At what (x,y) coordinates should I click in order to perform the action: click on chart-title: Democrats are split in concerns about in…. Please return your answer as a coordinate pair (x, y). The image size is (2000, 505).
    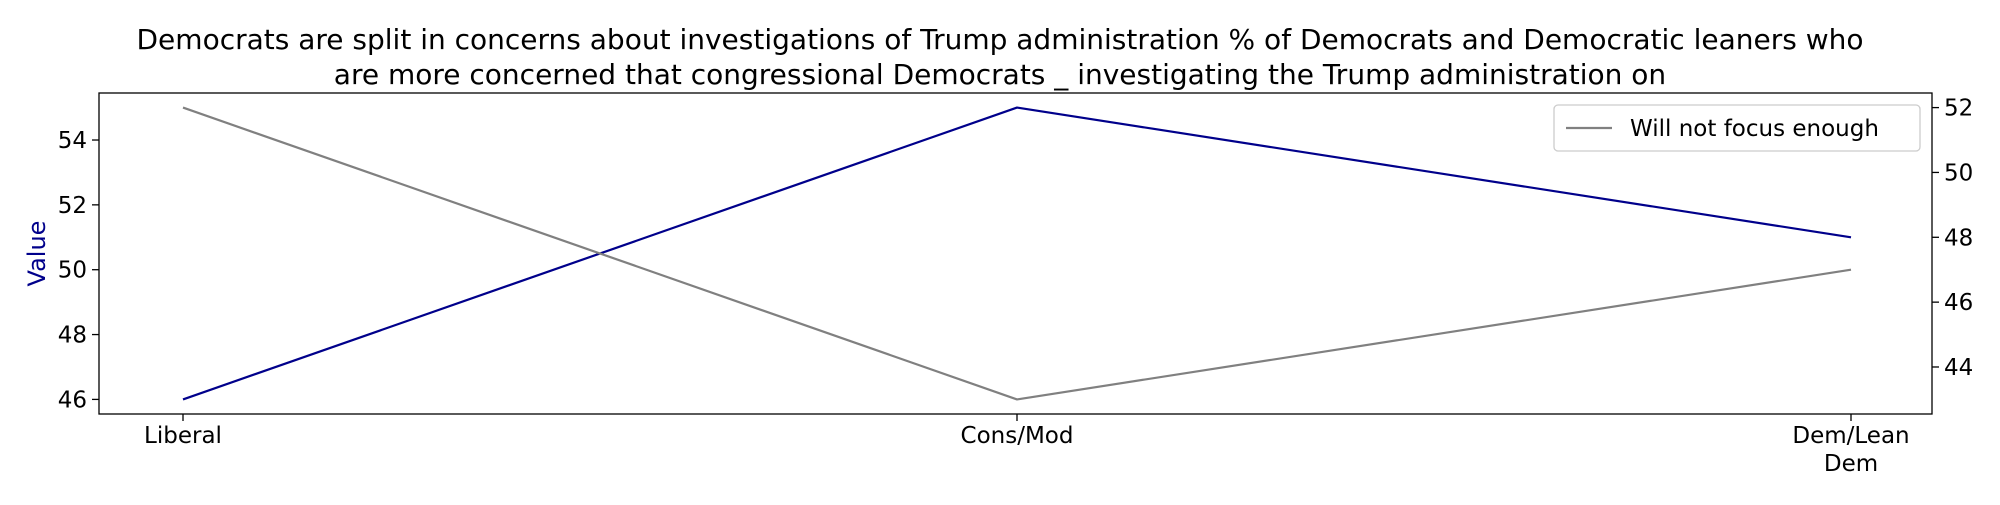
    Looking at the image, I should click on (1000, 57).